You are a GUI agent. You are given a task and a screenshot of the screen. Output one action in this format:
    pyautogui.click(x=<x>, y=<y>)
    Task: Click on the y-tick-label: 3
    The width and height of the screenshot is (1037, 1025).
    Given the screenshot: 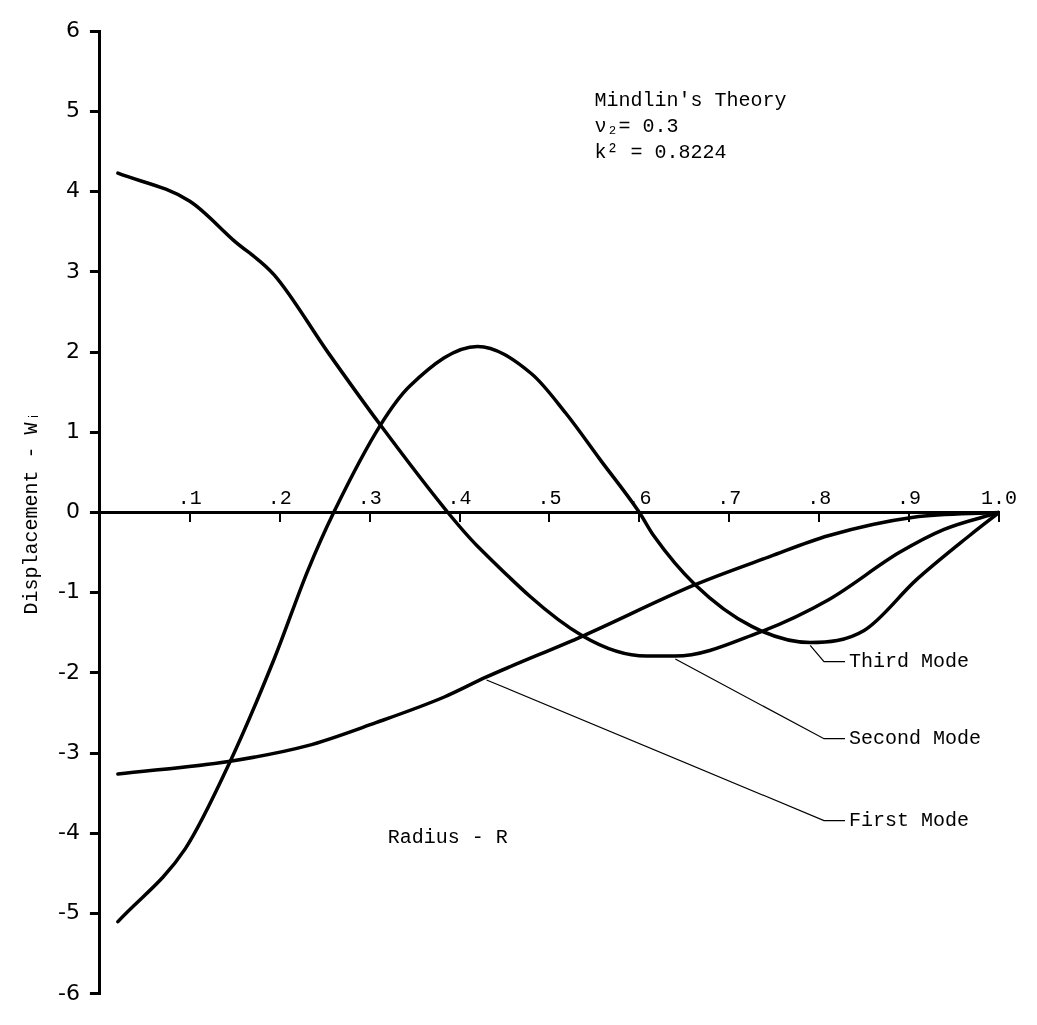 What is the action you would take?
    pyautogui.click(x=72, y=270)
    